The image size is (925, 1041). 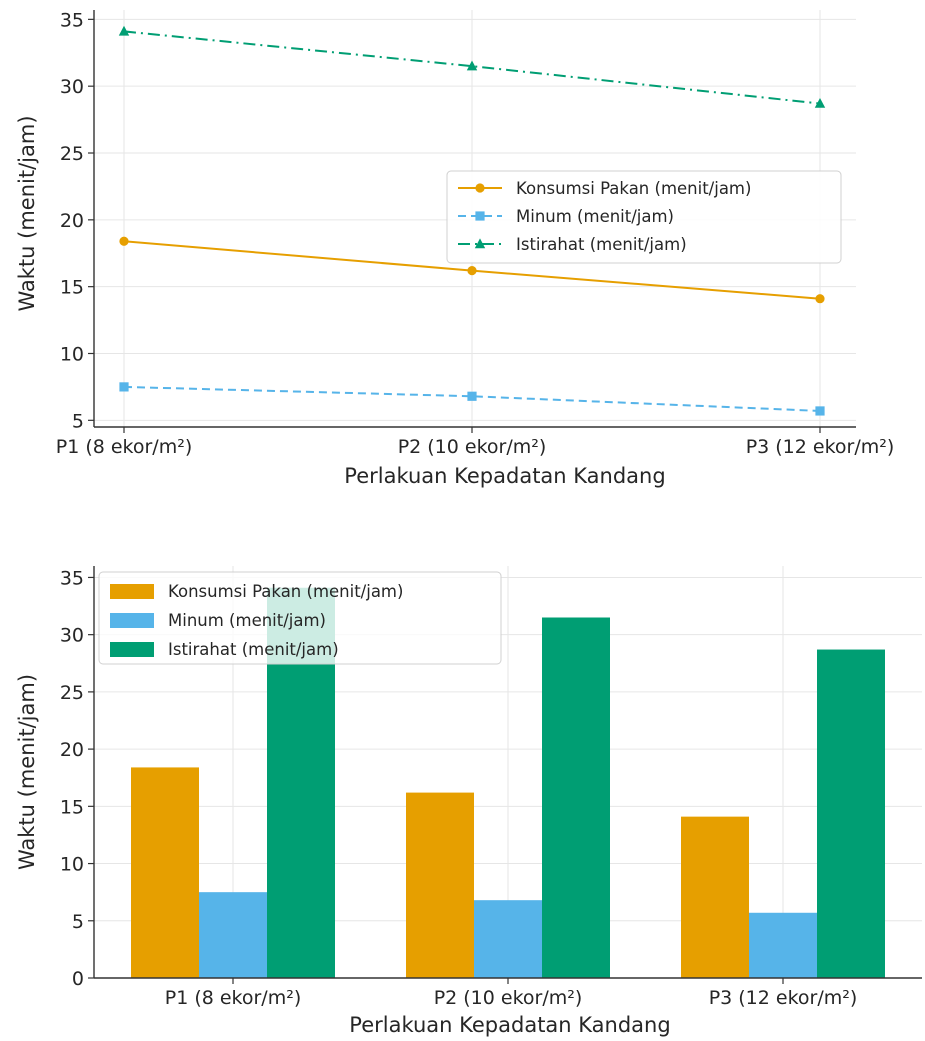 What do you see at coordinates (504, 476) in the screenshot?
I see `line-chart-x-axis-label: Perlakuan Kepadatan Kandang` at bounding box center [504, 476].